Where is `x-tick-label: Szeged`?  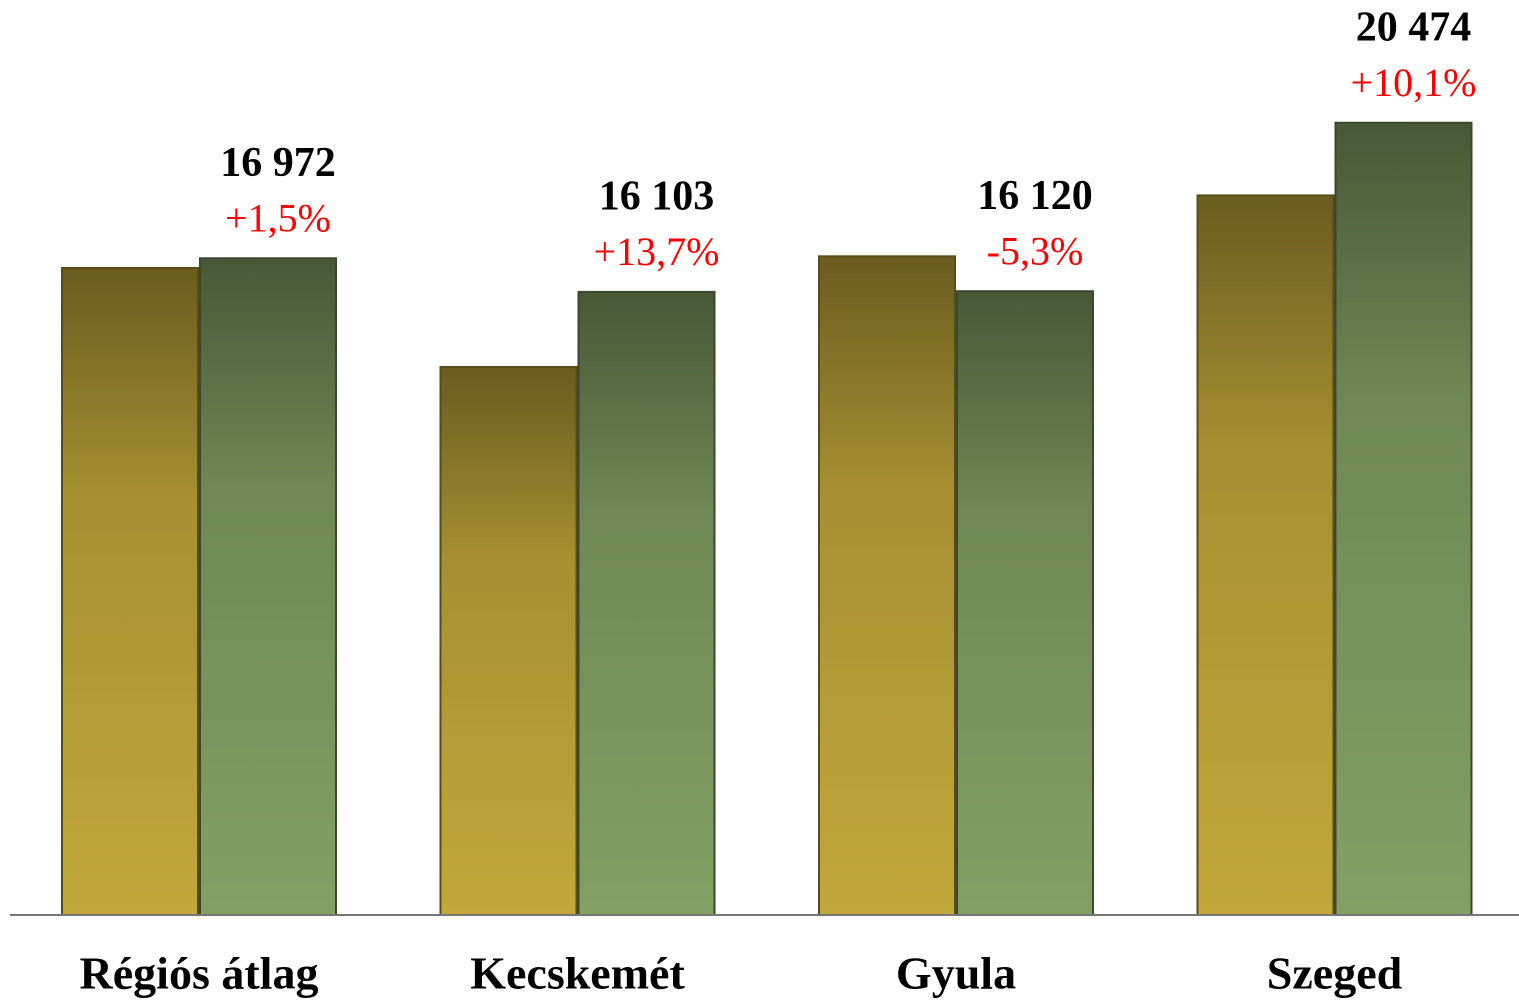
x-tick-label: Szeged is located at coordinates (1335, 973).